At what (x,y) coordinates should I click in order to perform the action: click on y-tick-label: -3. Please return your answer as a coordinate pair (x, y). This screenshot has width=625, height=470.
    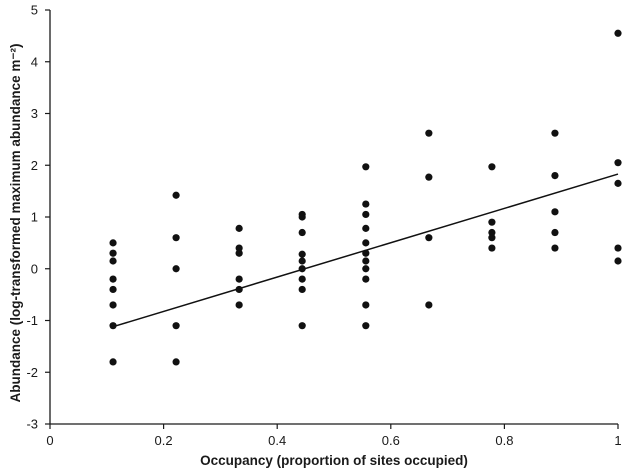
    Looking at the image, I should click on (32, 424).